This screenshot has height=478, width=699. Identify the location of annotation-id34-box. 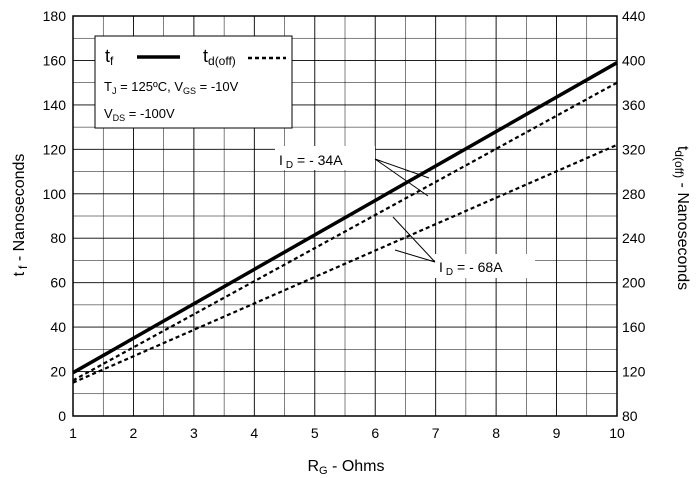
(325, 158).